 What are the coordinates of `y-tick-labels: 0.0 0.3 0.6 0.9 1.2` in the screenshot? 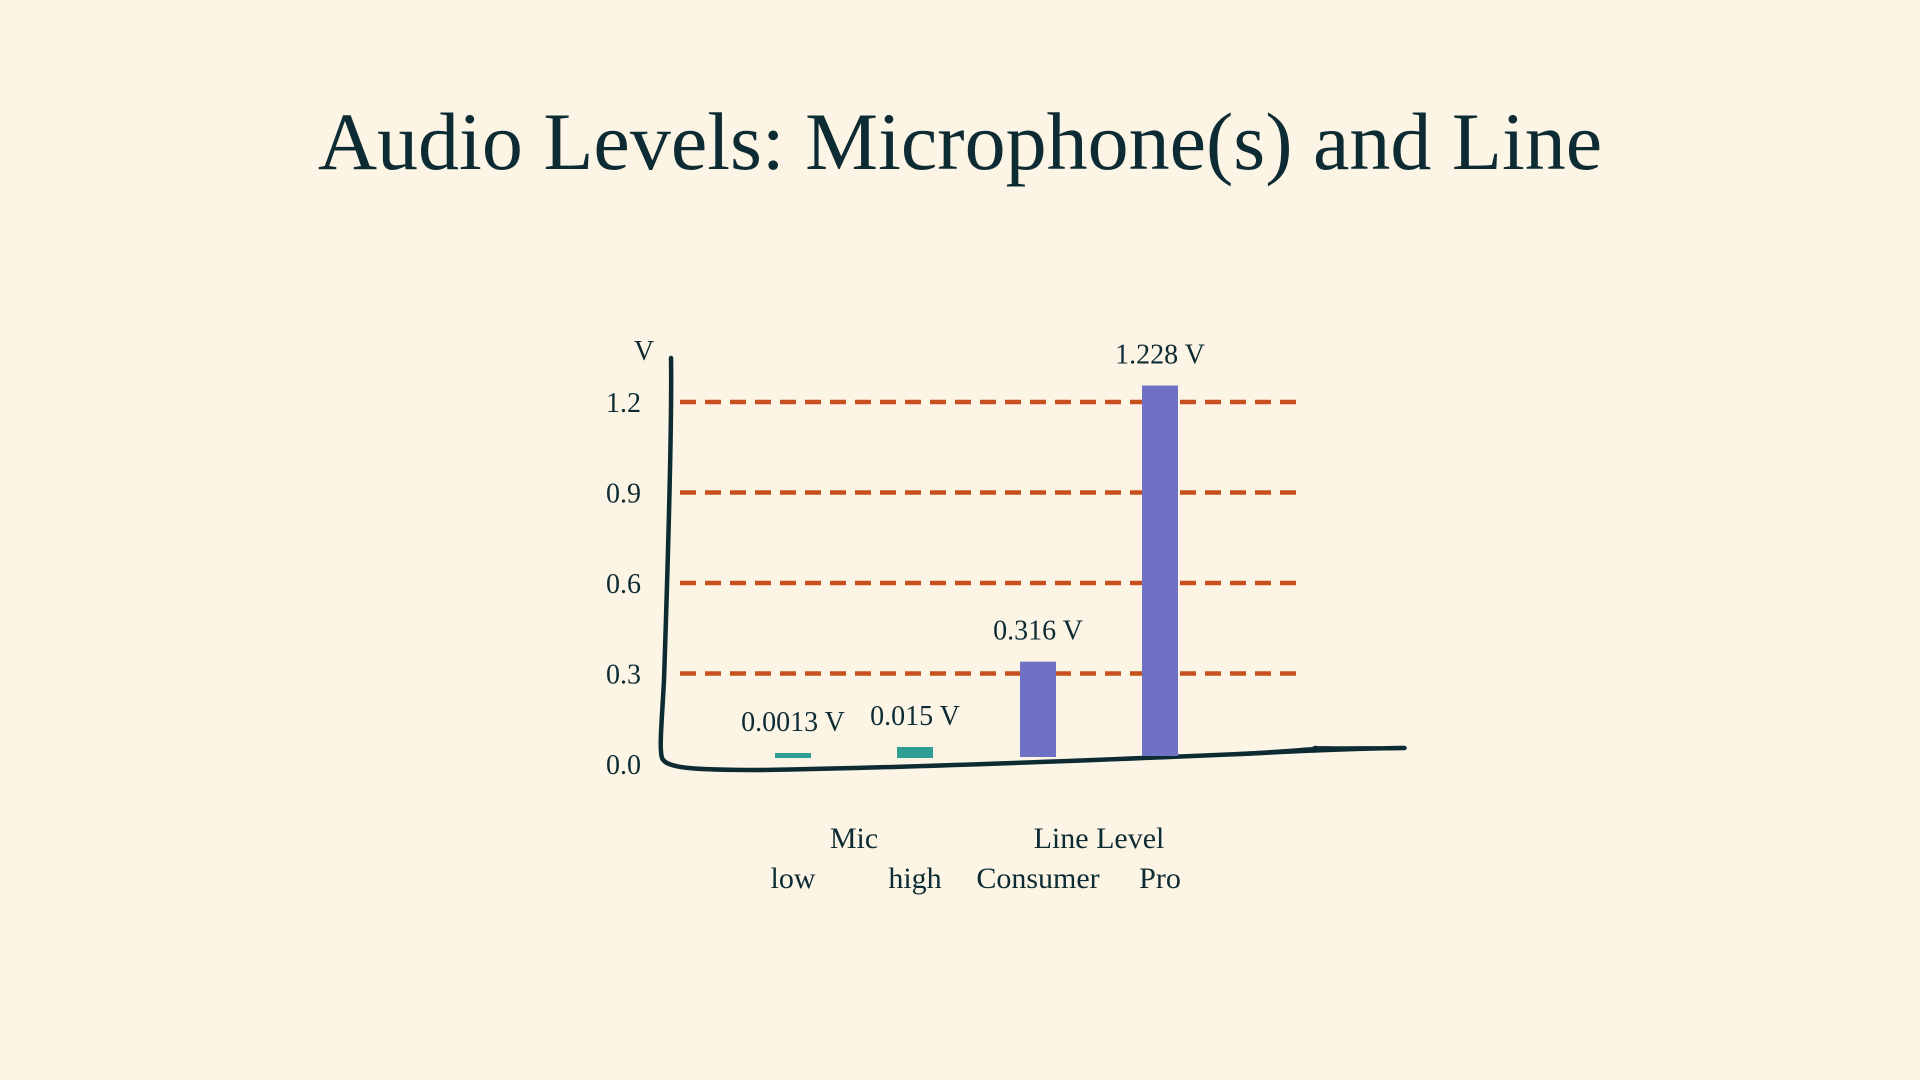 It's located at (623, 584).